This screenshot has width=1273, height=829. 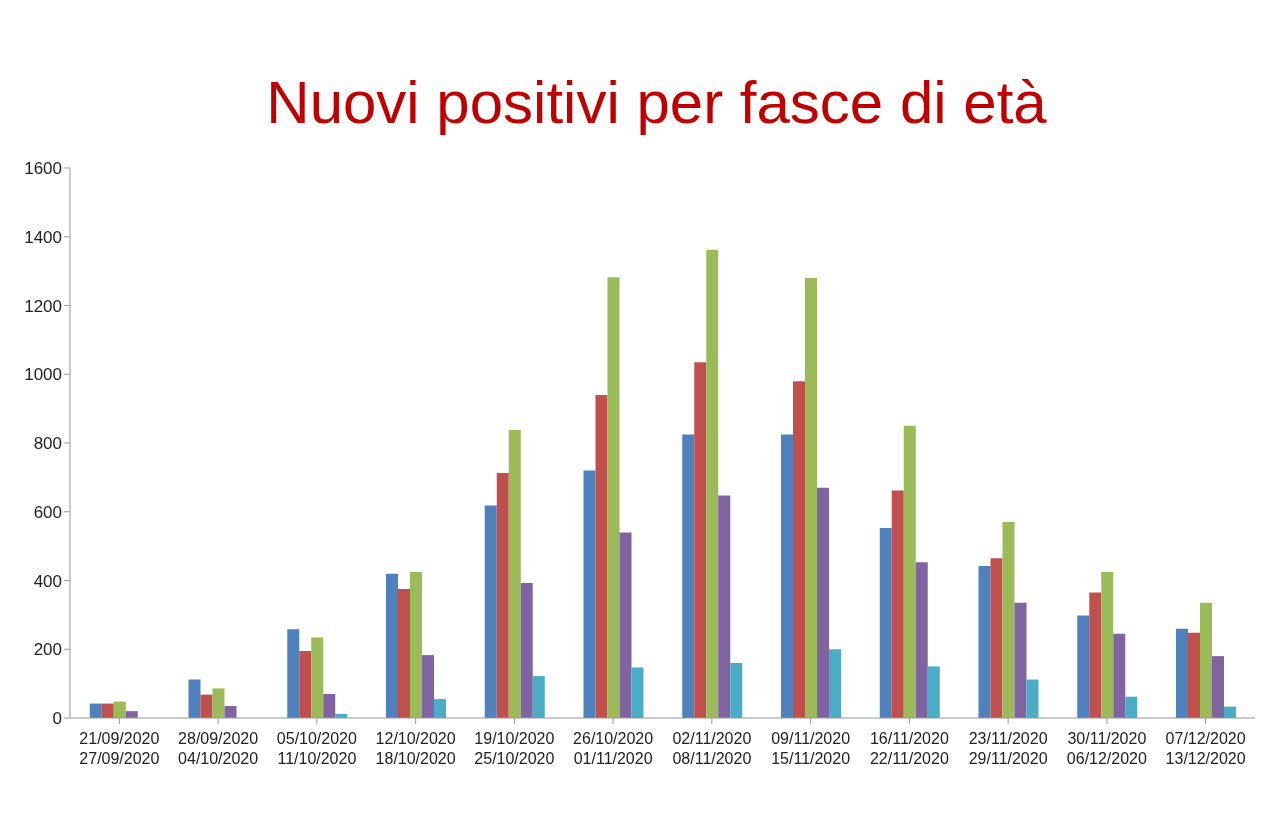 I want to click on y-tick-label: 1000, so click(x=43, y=375).